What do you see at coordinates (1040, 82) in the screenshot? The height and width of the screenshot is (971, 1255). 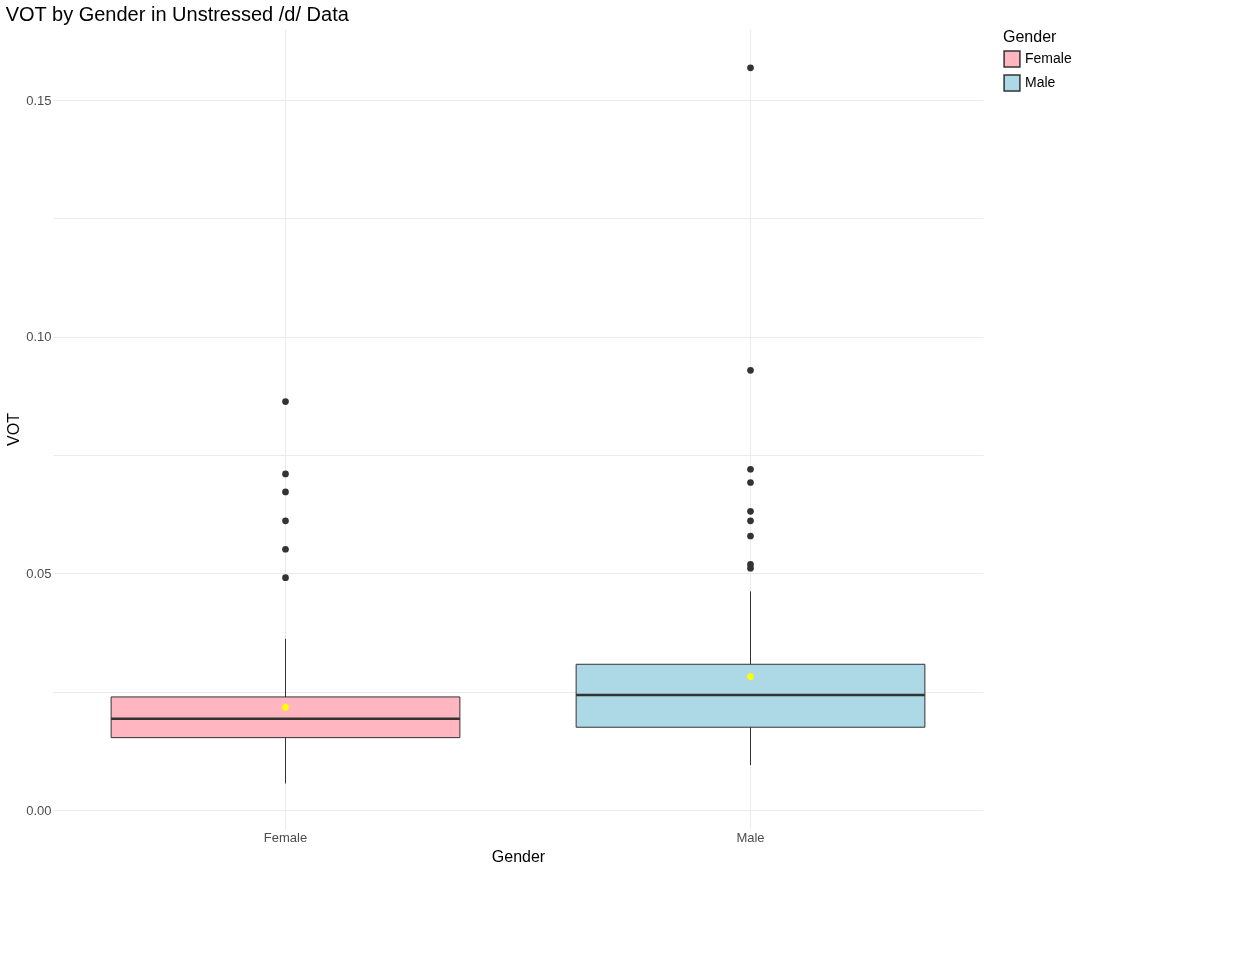 I see `legend-label: Male` at bounding box center [1040, 82].